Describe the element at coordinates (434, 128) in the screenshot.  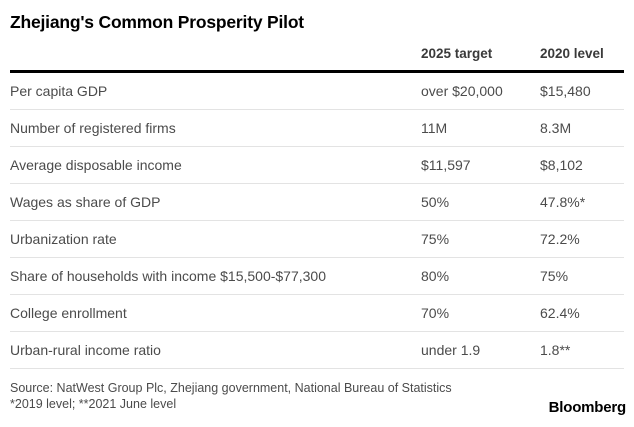
I see `row-value-target: 11M` at that location.